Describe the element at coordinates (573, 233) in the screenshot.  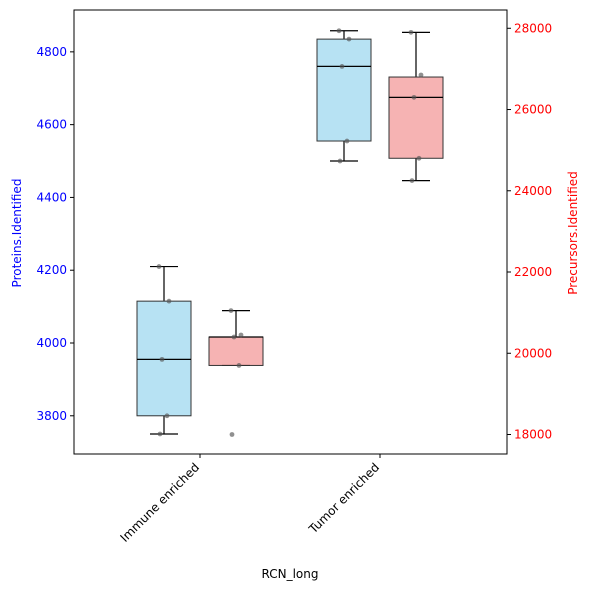
I see `right-y-axis-label: Precursors.Identified` at that location.